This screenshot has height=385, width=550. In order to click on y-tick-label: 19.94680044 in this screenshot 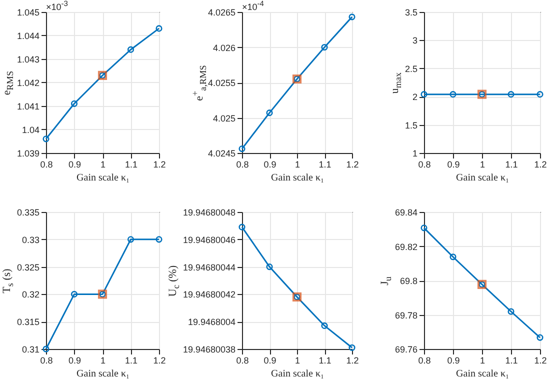, I will do `click(209, 267)`.